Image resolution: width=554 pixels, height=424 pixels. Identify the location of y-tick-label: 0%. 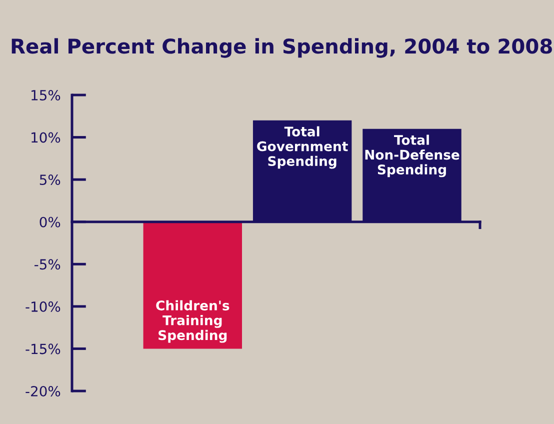
(50, 222).